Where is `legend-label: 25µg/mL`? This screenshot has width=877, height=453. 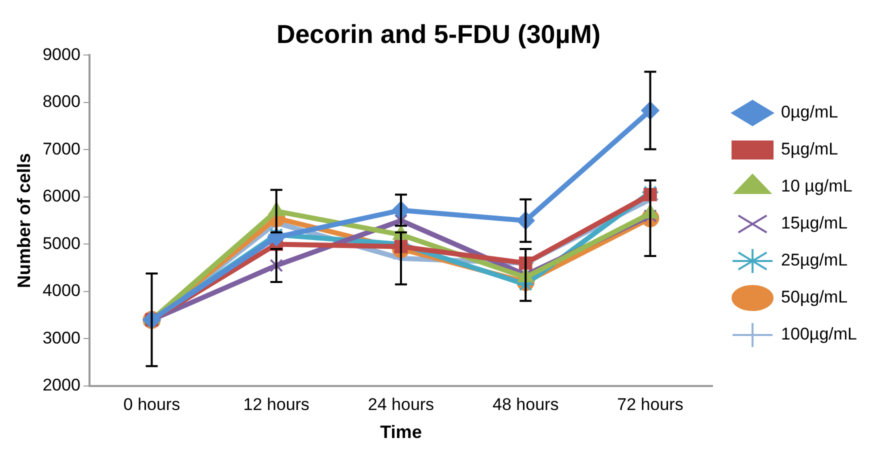 legend-label: 25µg/mL is located at coordinates (814, 260).